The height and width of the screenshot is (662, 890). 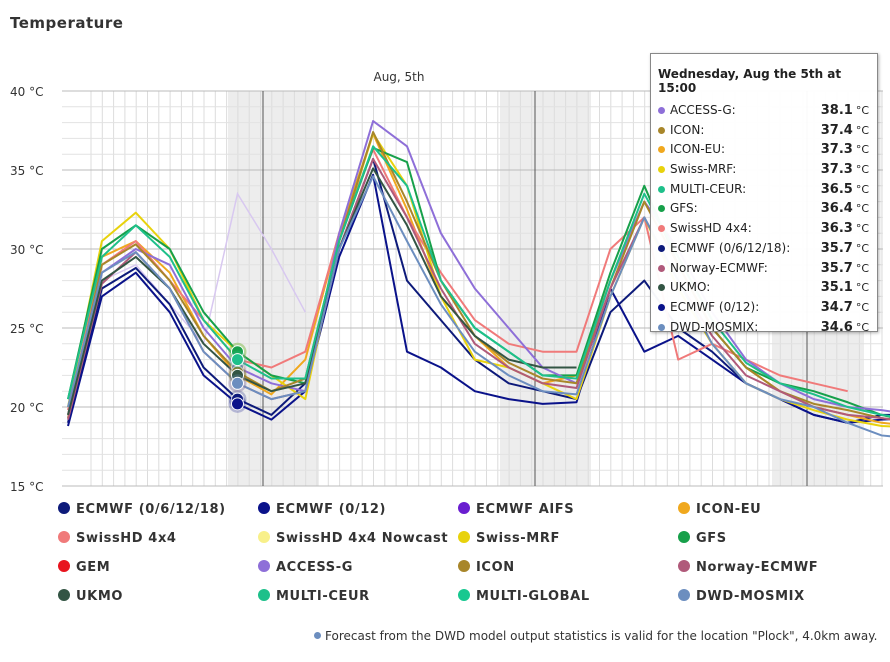 I want to click on tooltip-value: 36.3 °C, so click(x=845, y=229).